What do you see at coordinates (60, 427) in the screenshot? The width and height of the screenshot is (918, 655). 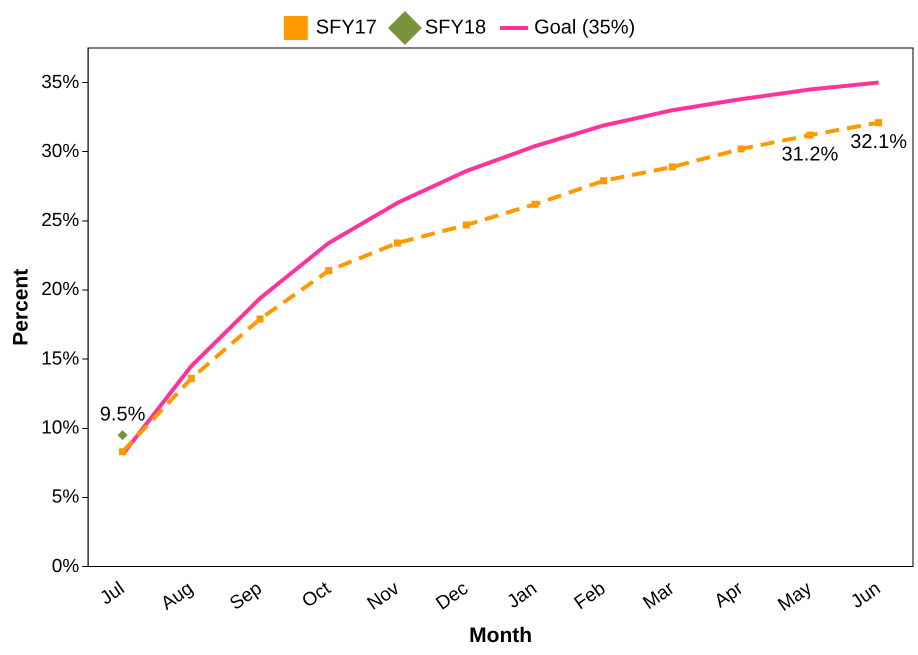 I see `y-tick-label: 10%` at bounding box center [60, 427].